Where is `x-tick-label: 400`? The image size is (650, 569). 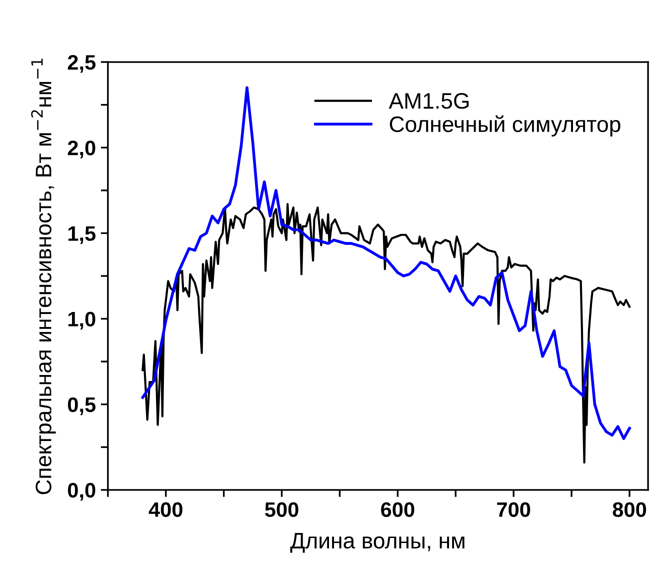 x-tick-label: 400 is located at coordinates (165, 510).